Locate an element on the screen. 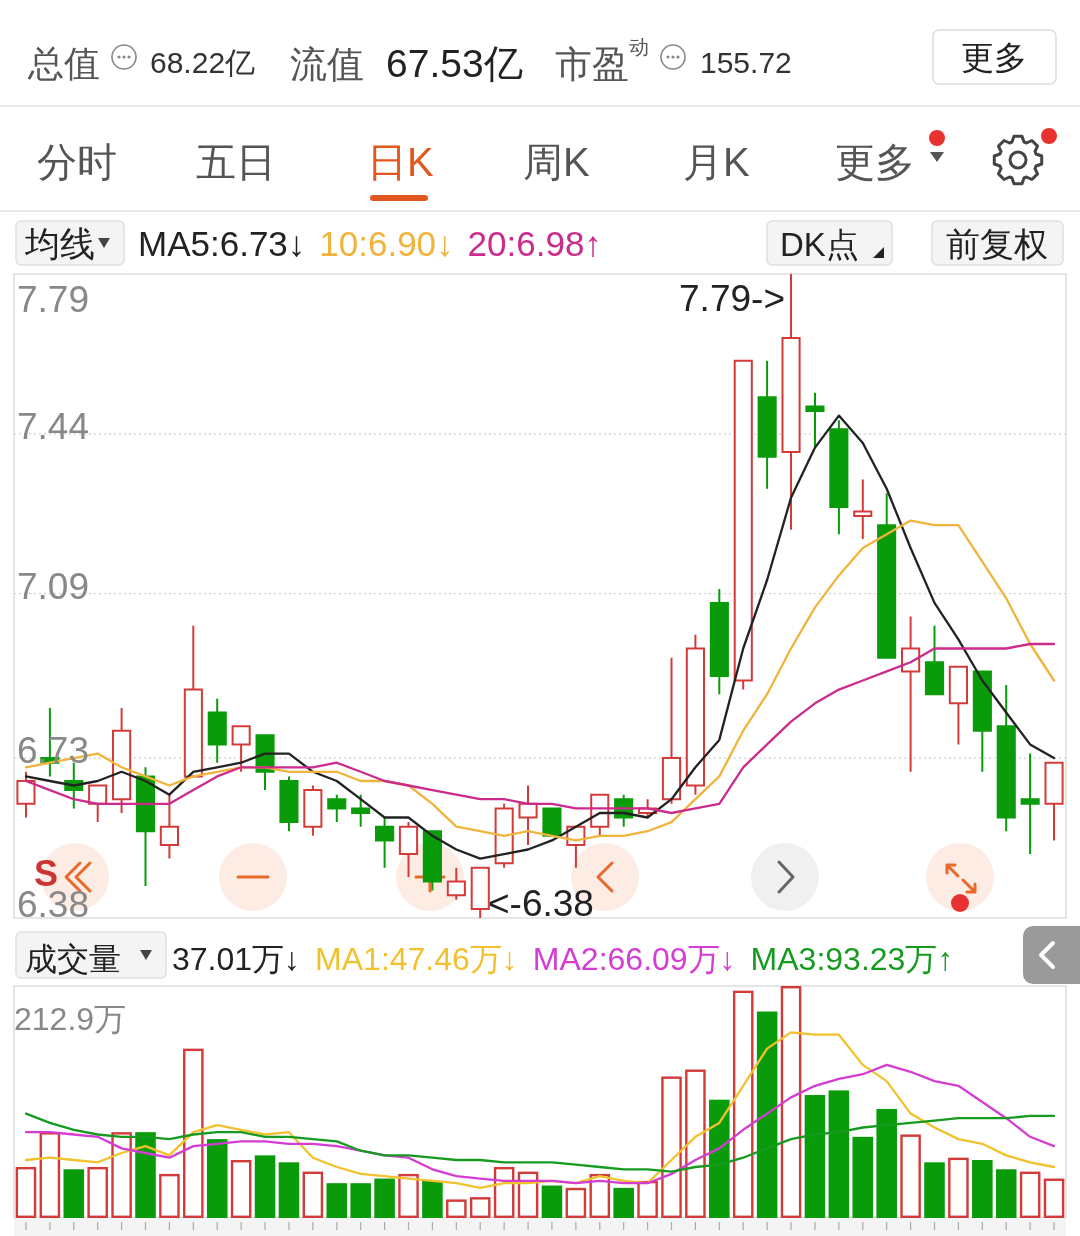 The width and height of the screenshot is (1080, 1236). text: 10:6.90↓ is located at coordinates (386, 243).